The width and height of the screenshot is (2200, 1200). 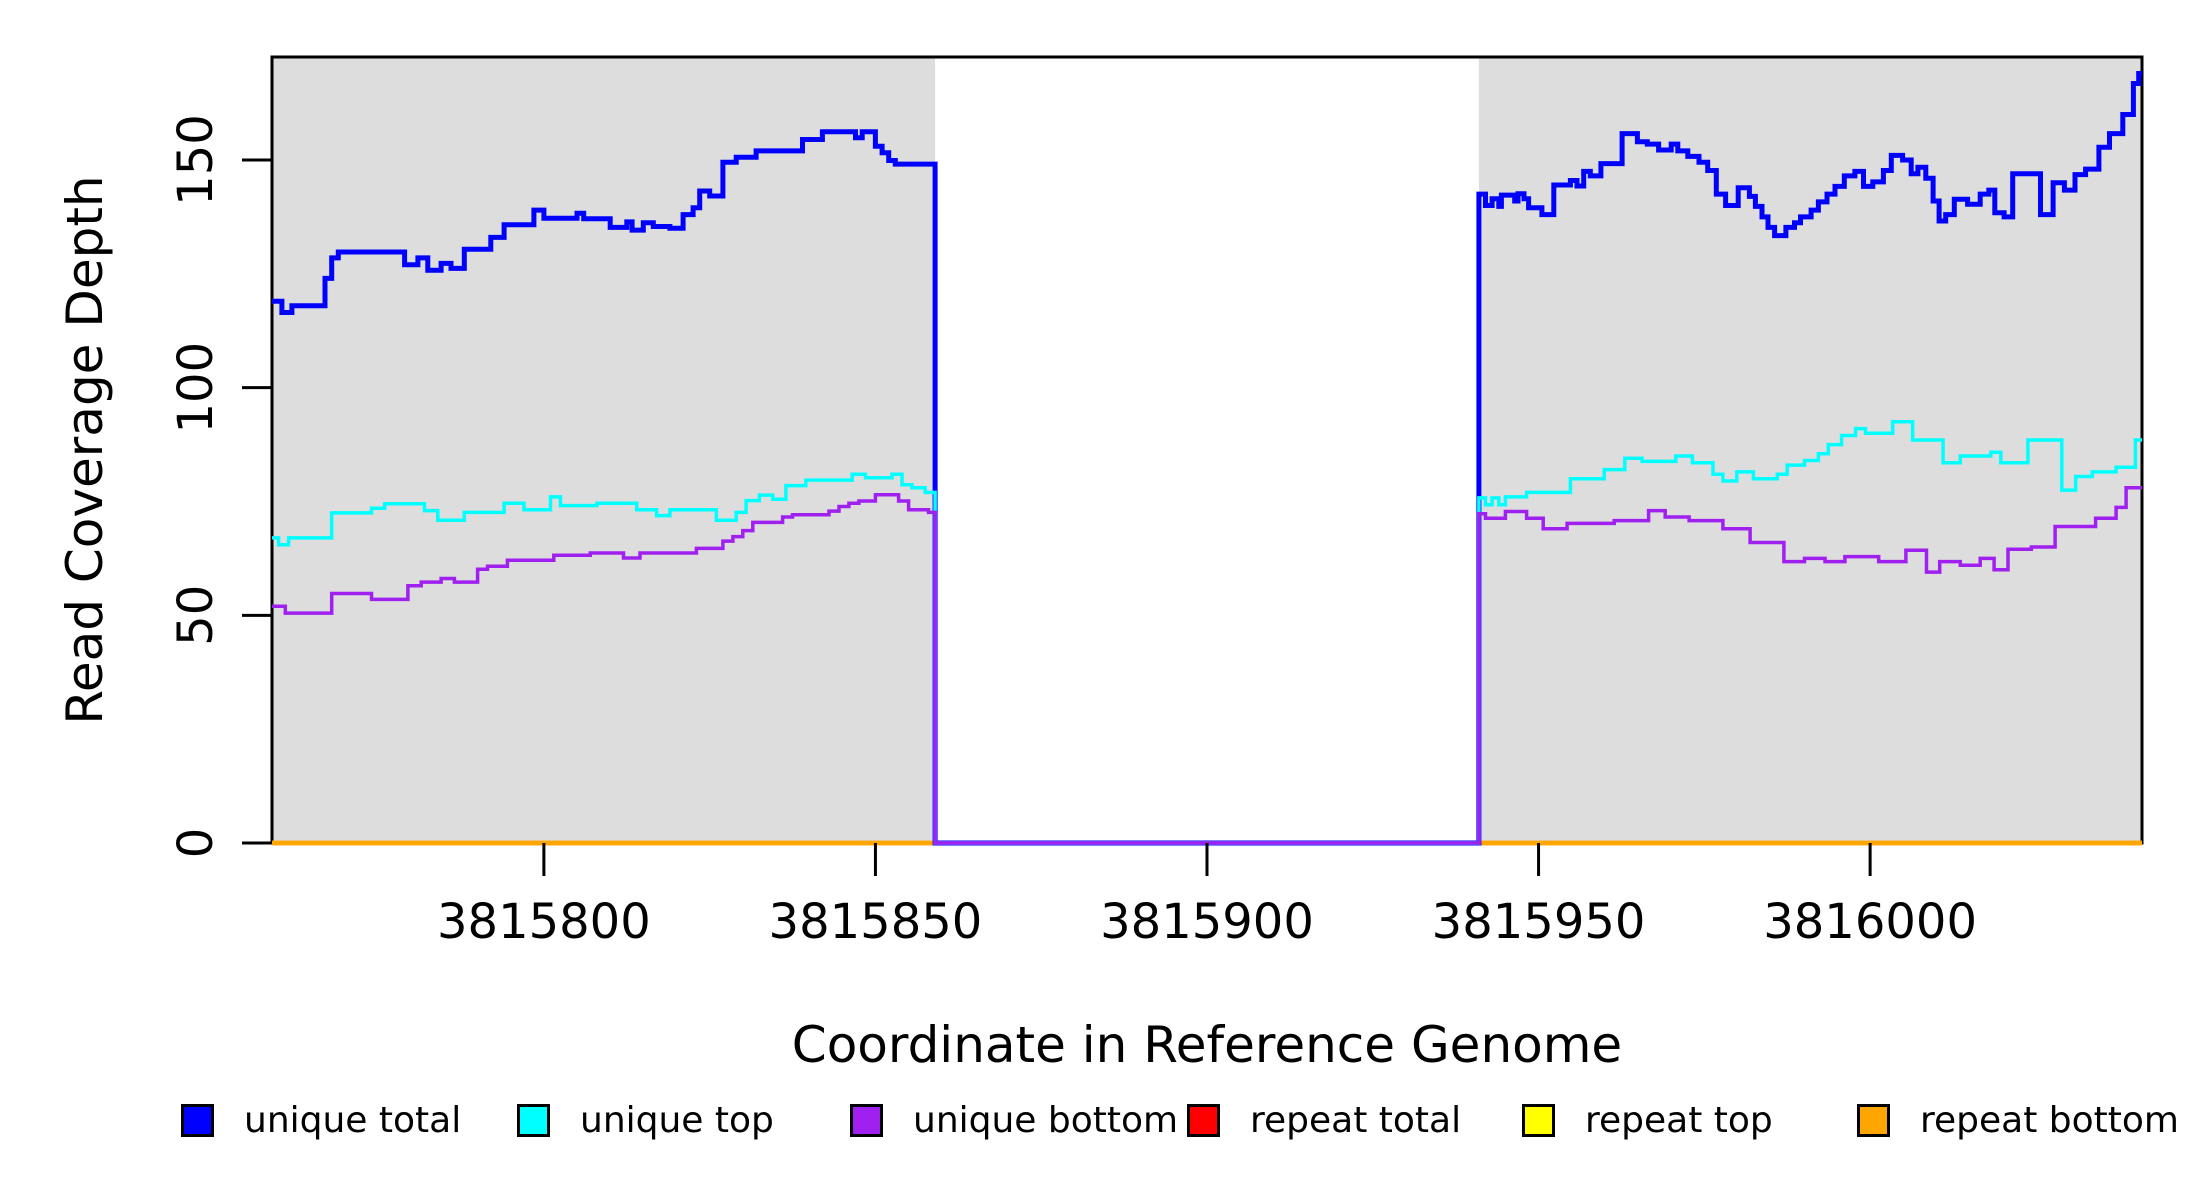 What do you see at coordinates (876, 922) in the screenshot?
I see `x-tick-label-1: 3815850` at bounding box center [876, 922].